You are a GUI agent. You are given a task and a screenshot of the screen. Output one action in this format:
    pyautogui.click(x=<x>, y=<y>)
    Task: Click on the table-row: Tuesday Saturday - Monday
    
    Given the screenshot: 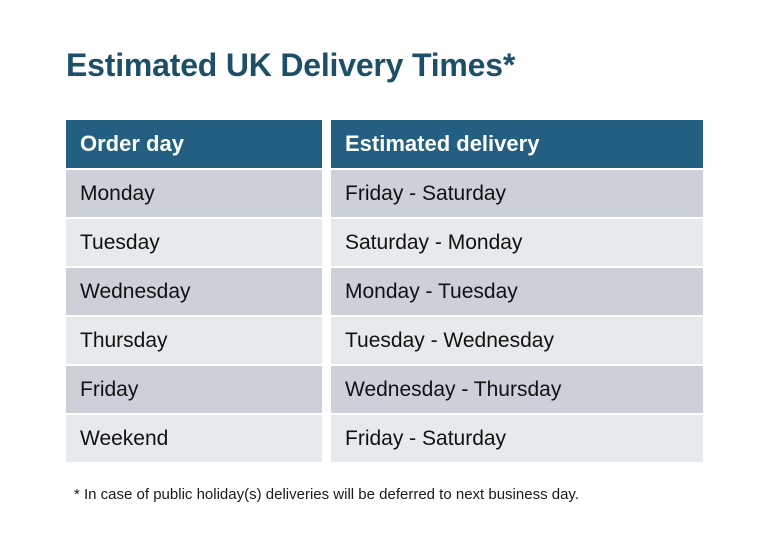 What is the action you would take?
    pyautogui.click(x=384, y=242)
    